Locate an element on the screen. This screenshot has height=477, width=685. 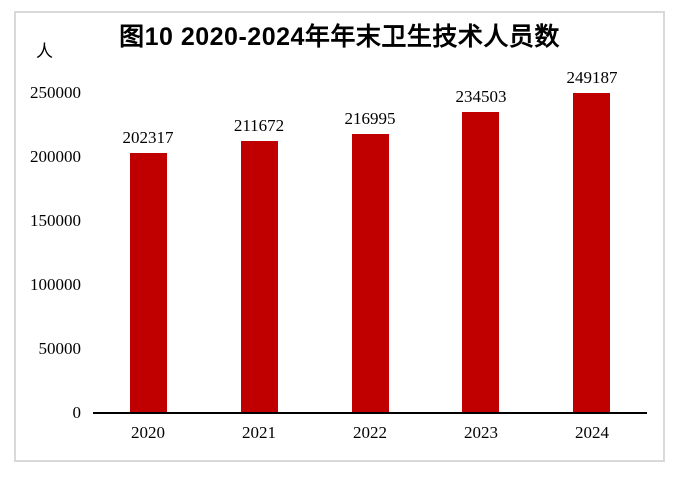
x-tick-label: 2022 is located at coordinates (370, 432).